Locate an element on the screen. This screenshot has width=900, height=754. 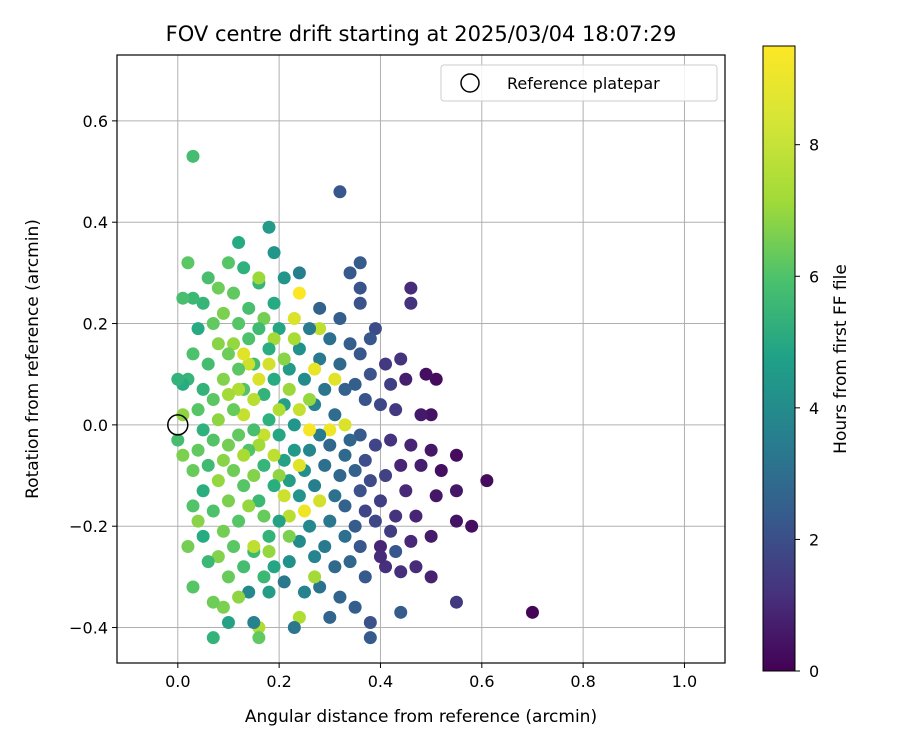
legend-box is located at coordinates (579, 83).